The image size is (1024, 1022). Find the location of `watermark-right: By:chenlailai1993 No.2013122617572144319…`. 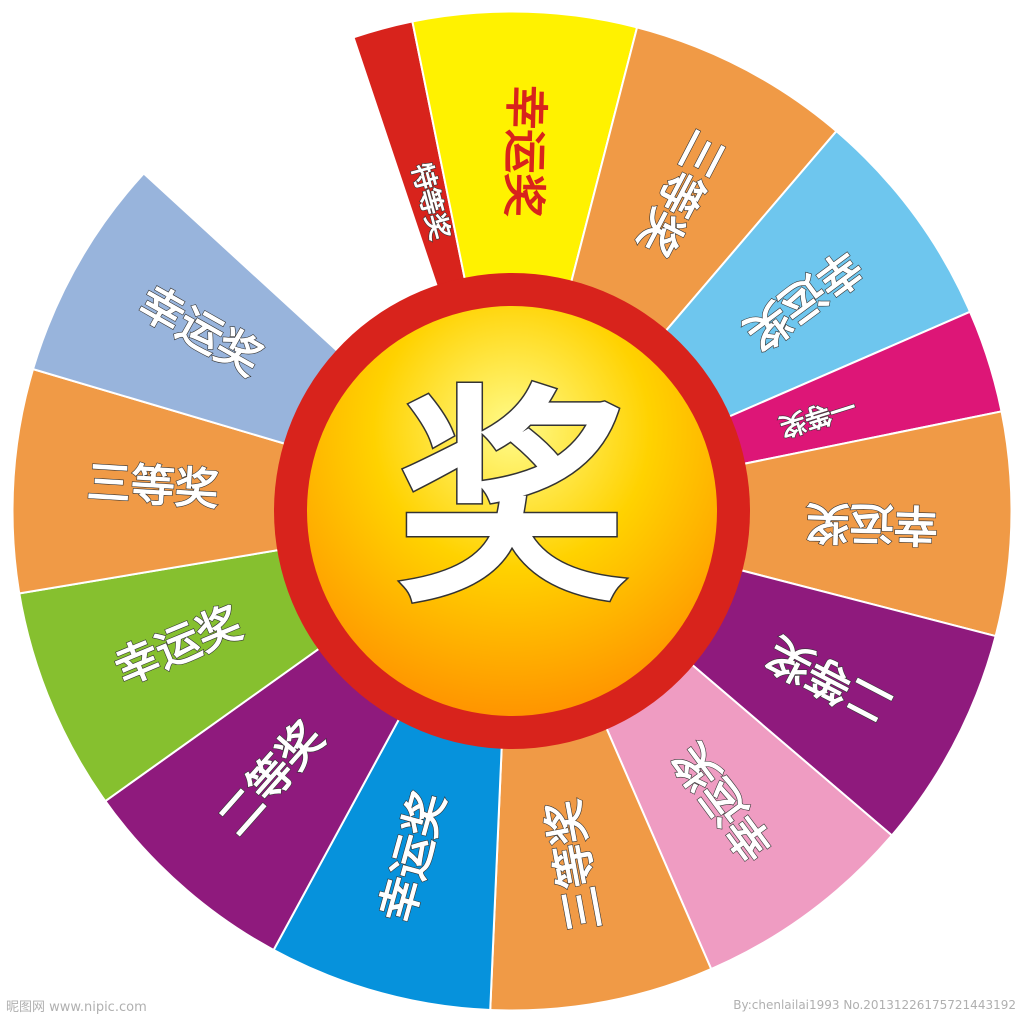

watermark-right: By:chenlailai1993 No.2013122617572144319… is located at coordinates (874, 1005).